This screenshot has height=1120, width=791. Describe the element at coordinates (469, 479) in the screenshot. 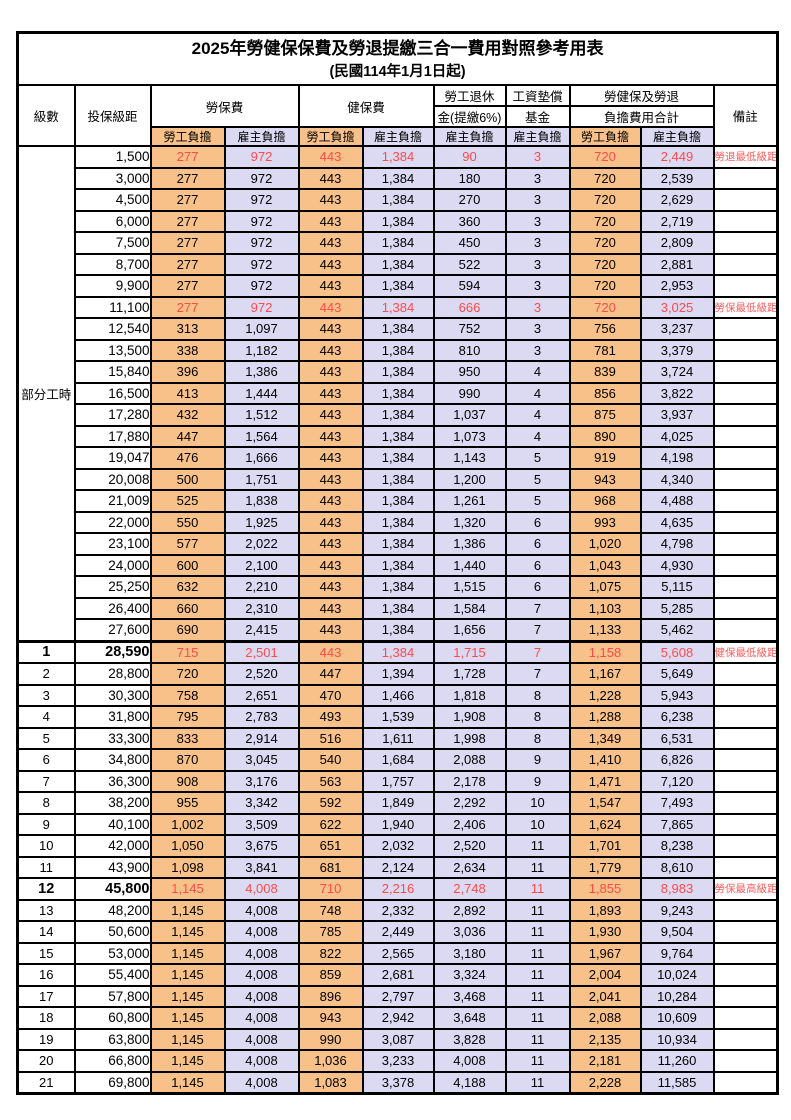

I see `value-cell: 1,200` at that location.